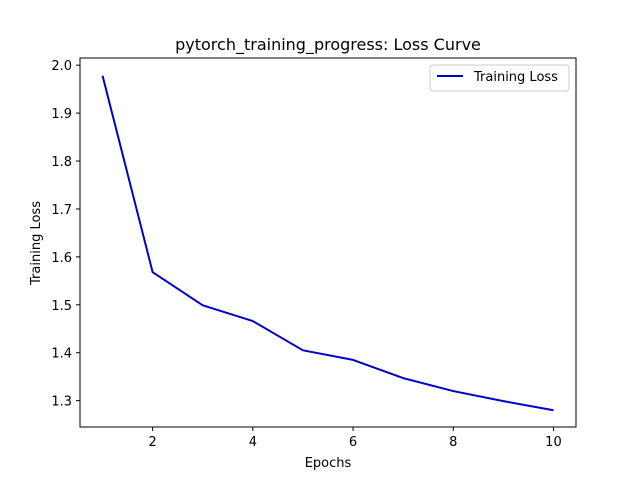 Image resolution: width=640 pixels, height=480 pixels. What do you see at coordinates (515, 77) in the screenshot?
I see `legend-label-training-loss: Training Loss` at bounding box center [515, 77].